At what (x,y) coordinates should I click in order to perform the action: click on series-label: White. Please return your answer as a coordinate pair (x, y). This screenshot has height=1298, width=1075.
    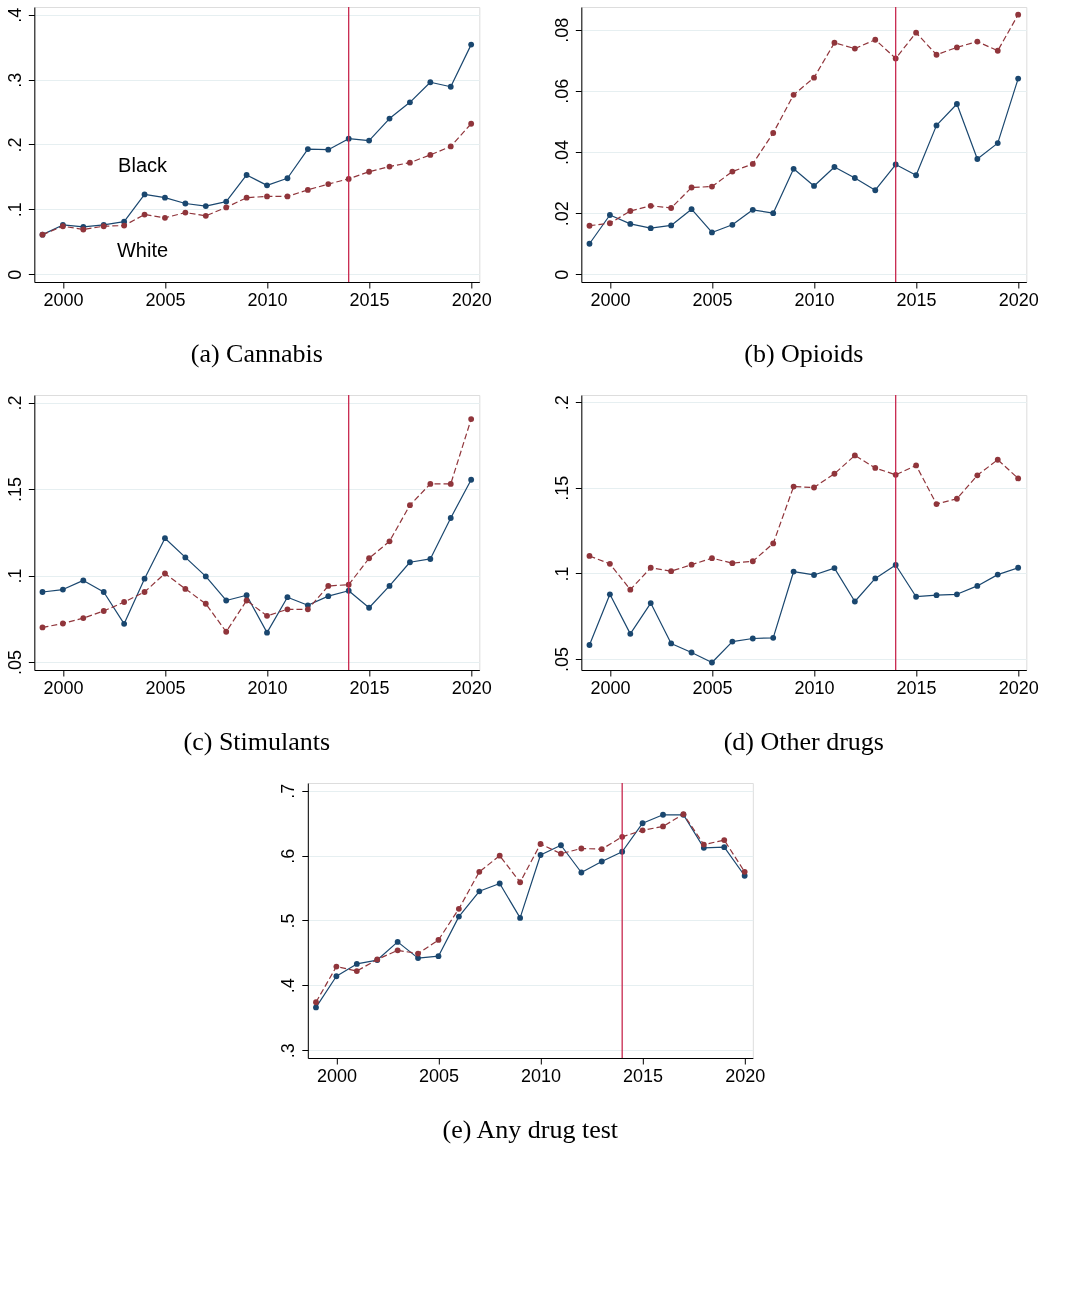
    Looking at the image, I should click on (142, 249).